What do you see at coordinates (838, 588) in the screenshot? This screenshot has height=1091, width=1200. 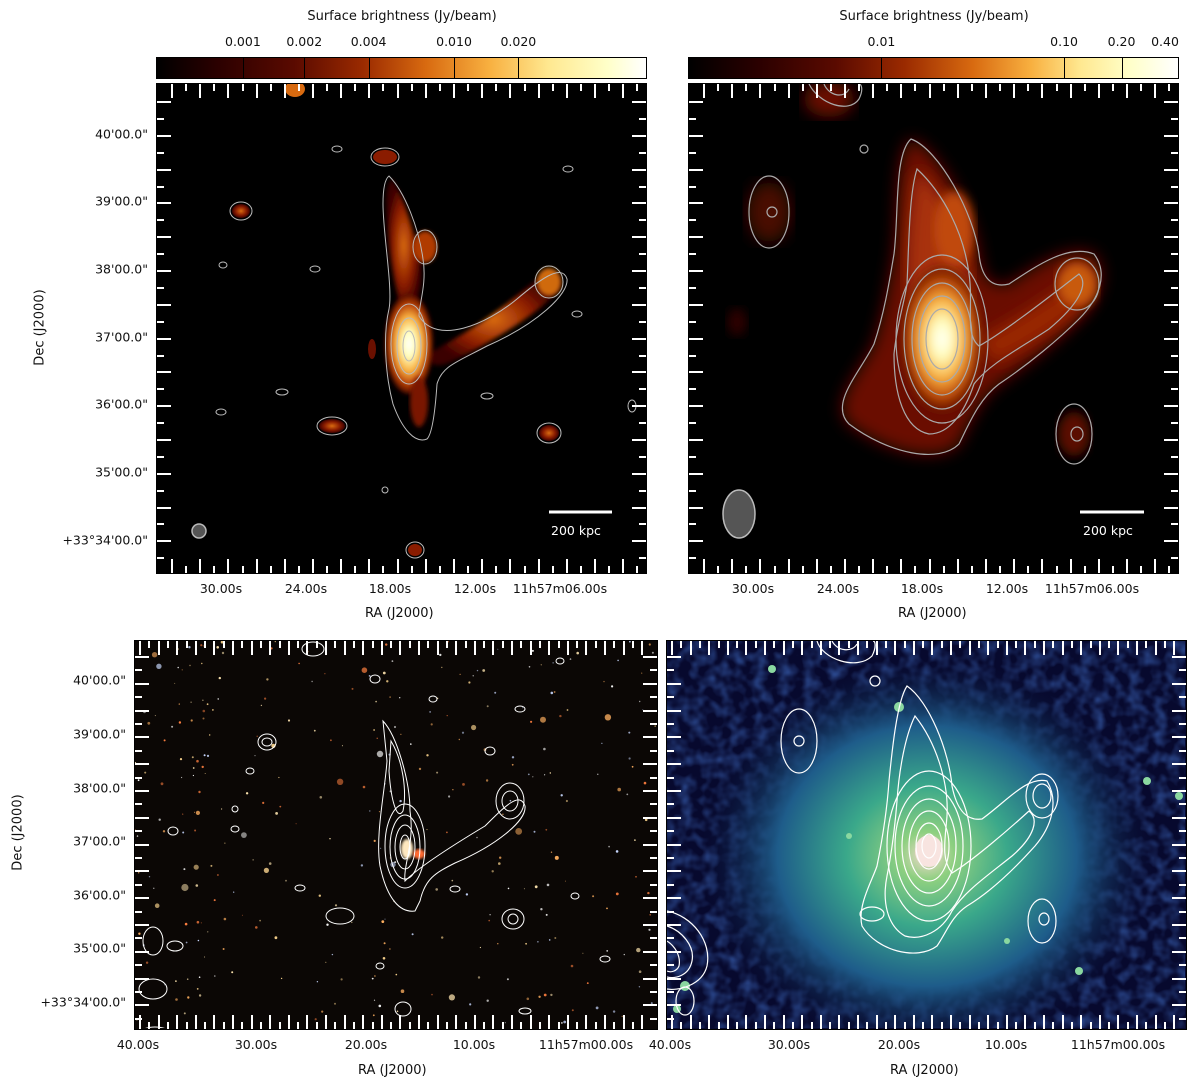 I see `ra-tick-label: 24.00s` at bounding box center [838, 588].